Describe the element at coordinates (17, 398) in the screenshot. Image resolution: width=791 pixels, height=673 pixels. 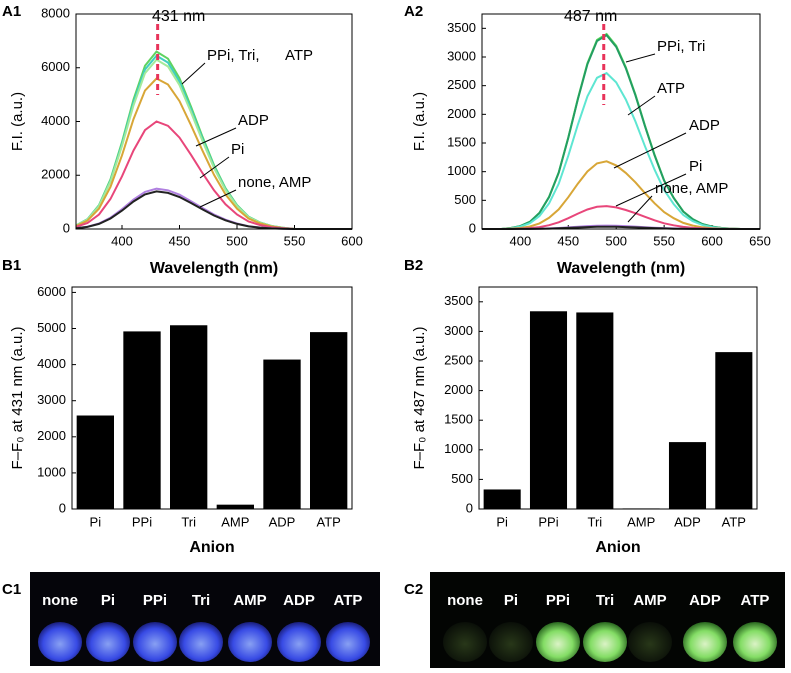
I see `y-axis-label: F–F₀ at 431 nm (a.u.)` at that location.